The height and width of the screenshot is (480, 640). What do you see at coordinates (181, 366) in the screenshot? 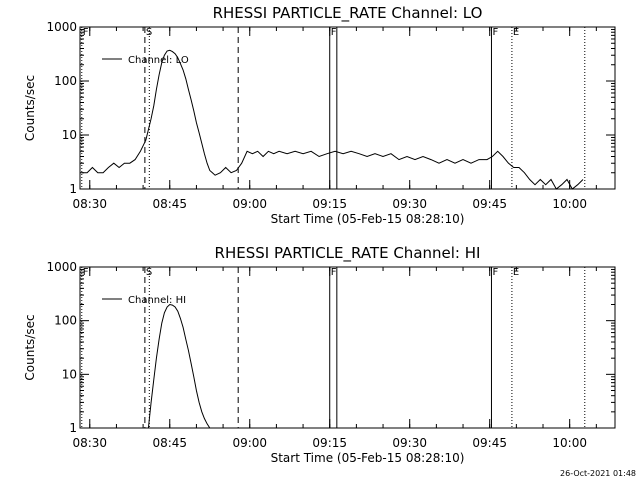
I see `series-line` at bounding box center [181, 366].